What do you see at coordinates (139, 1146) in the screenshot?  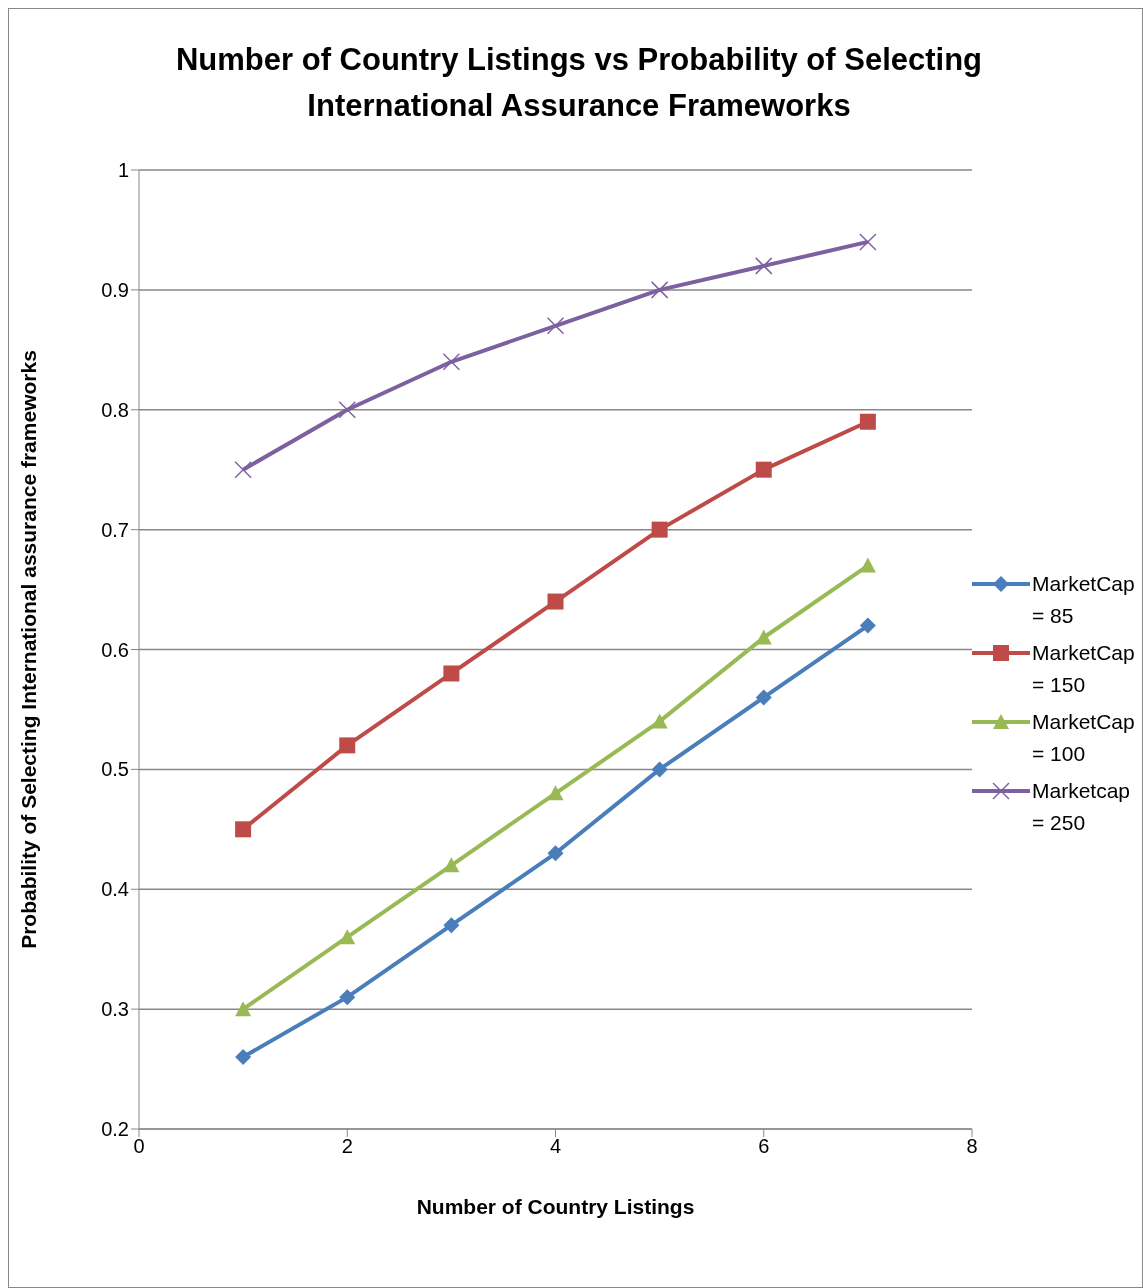 I see `x-tick-label: 0` at bounding box center [139, 1146].